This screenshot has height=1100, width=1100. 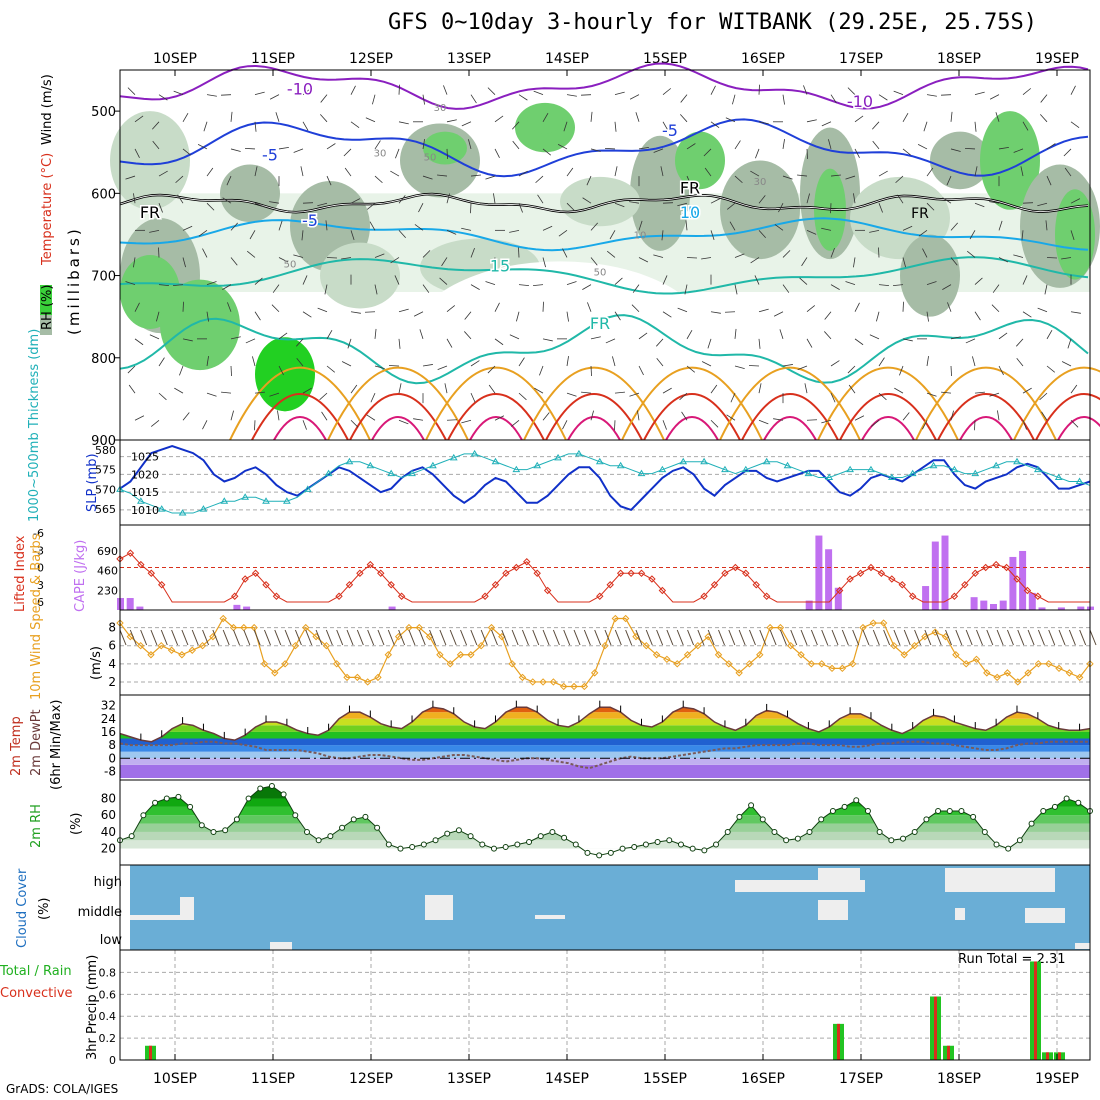 What do you see at coordinates (110, 771) in the screenshot?
I see `temp-tick: -8` at bounding box center [110, 771].